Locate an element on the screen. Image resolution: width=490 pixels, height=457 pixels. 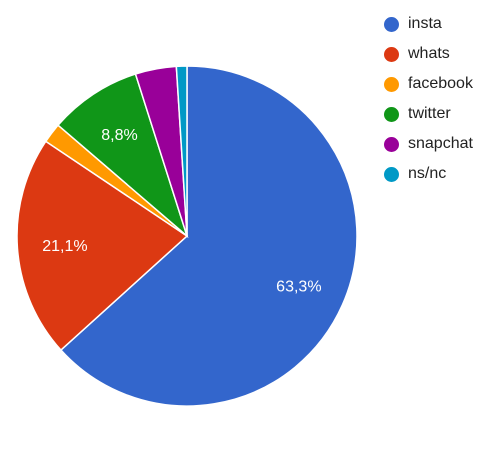
legend-label: snapchat is located at coordinates (440, 143).